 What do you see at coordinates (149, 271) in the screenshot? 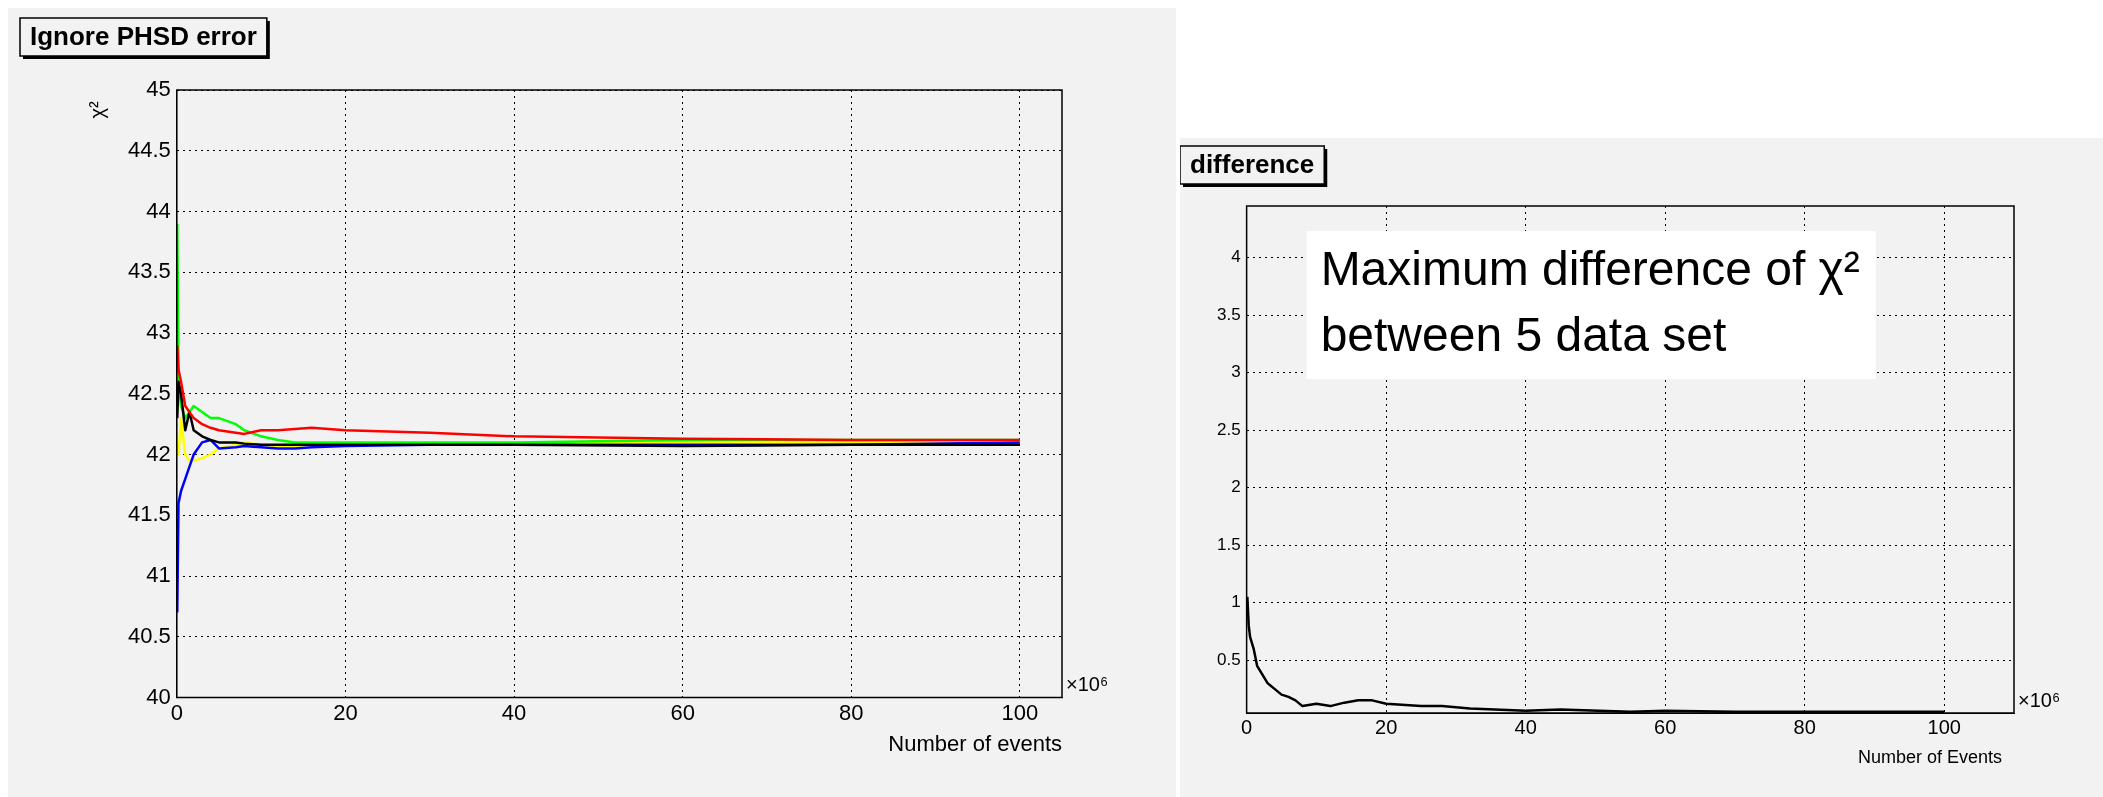
I see `y-tick-label: 43.5` at bounding box center [149, 271].